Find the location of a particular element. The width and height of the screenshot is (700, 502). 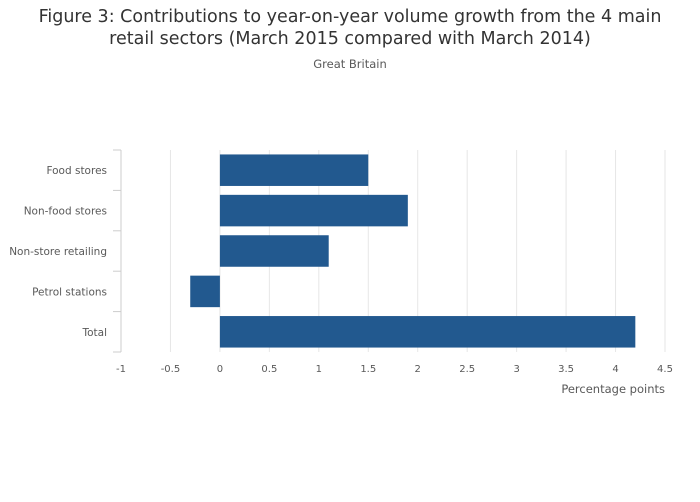

x-tick-label: 4 is located at coordinates (615, 369).